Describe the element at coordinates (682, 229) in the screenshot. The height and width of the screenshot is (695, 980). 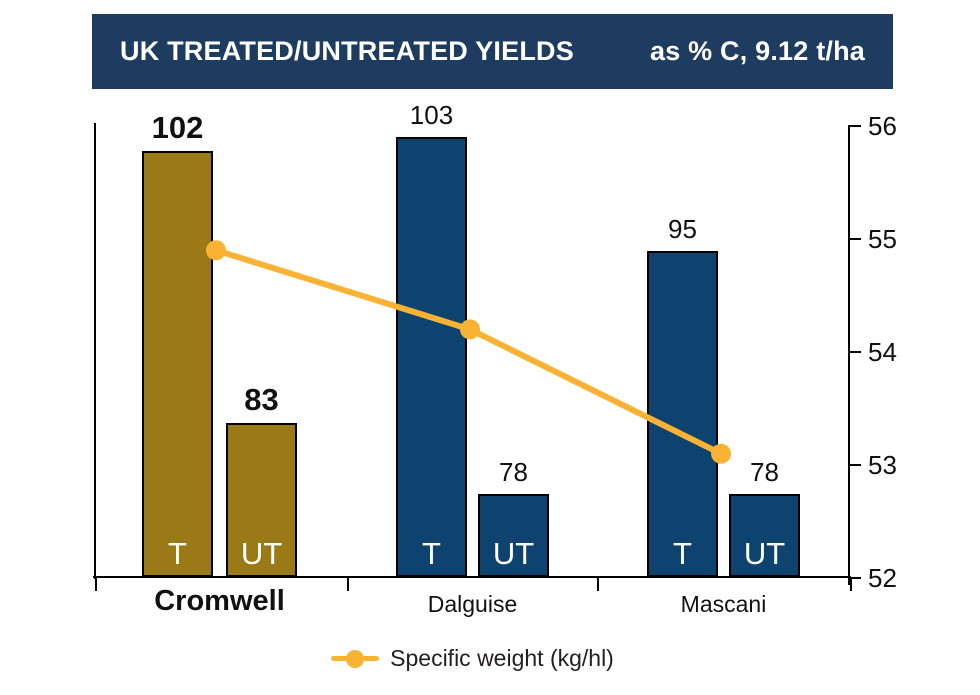
I see `bar-value-label: 95` at that location.